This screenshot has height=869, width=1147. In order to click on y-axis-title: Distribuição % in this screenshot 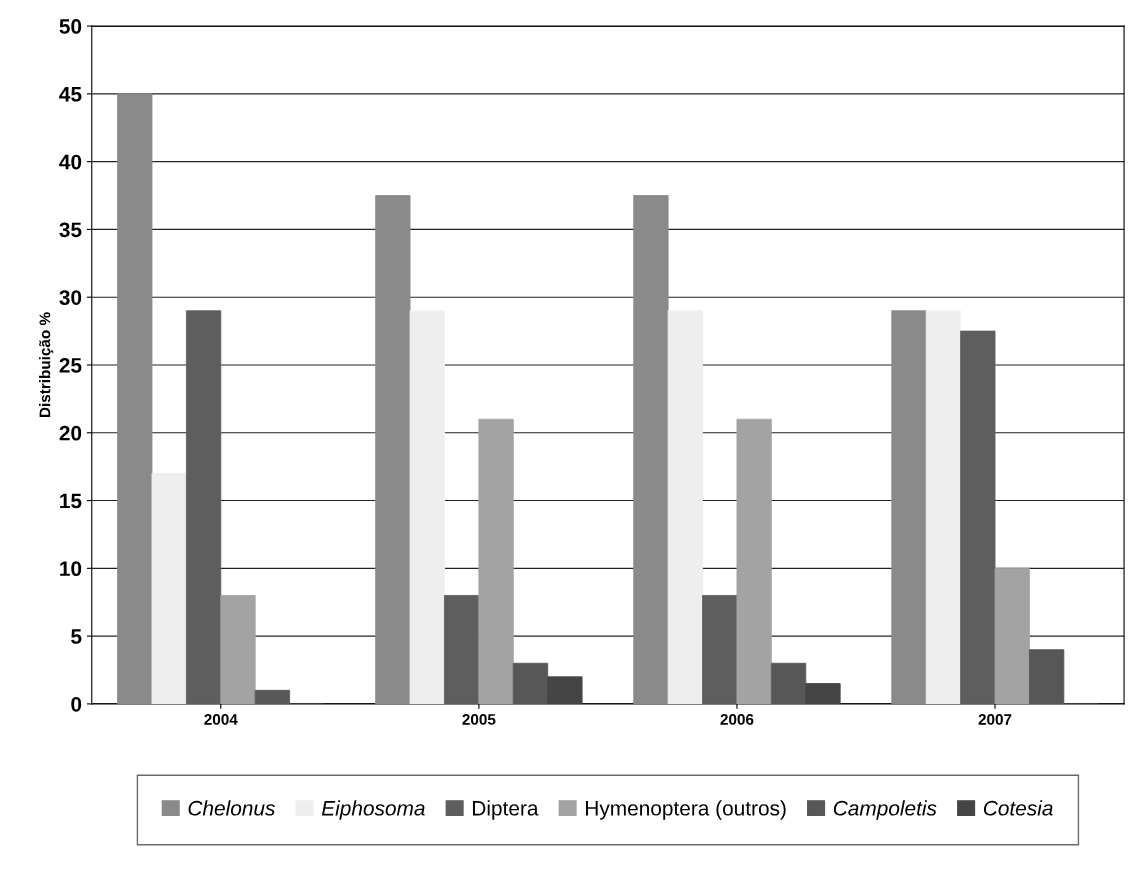, I will do `click(46, 365)`.